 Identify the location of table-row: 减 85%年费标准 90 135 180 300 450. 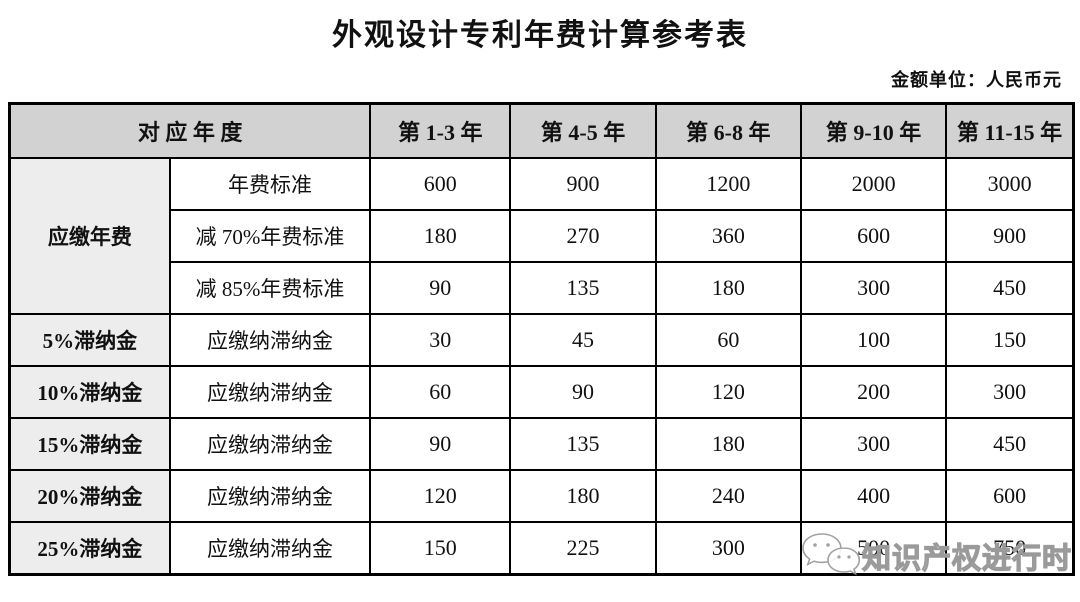
(542, 288).